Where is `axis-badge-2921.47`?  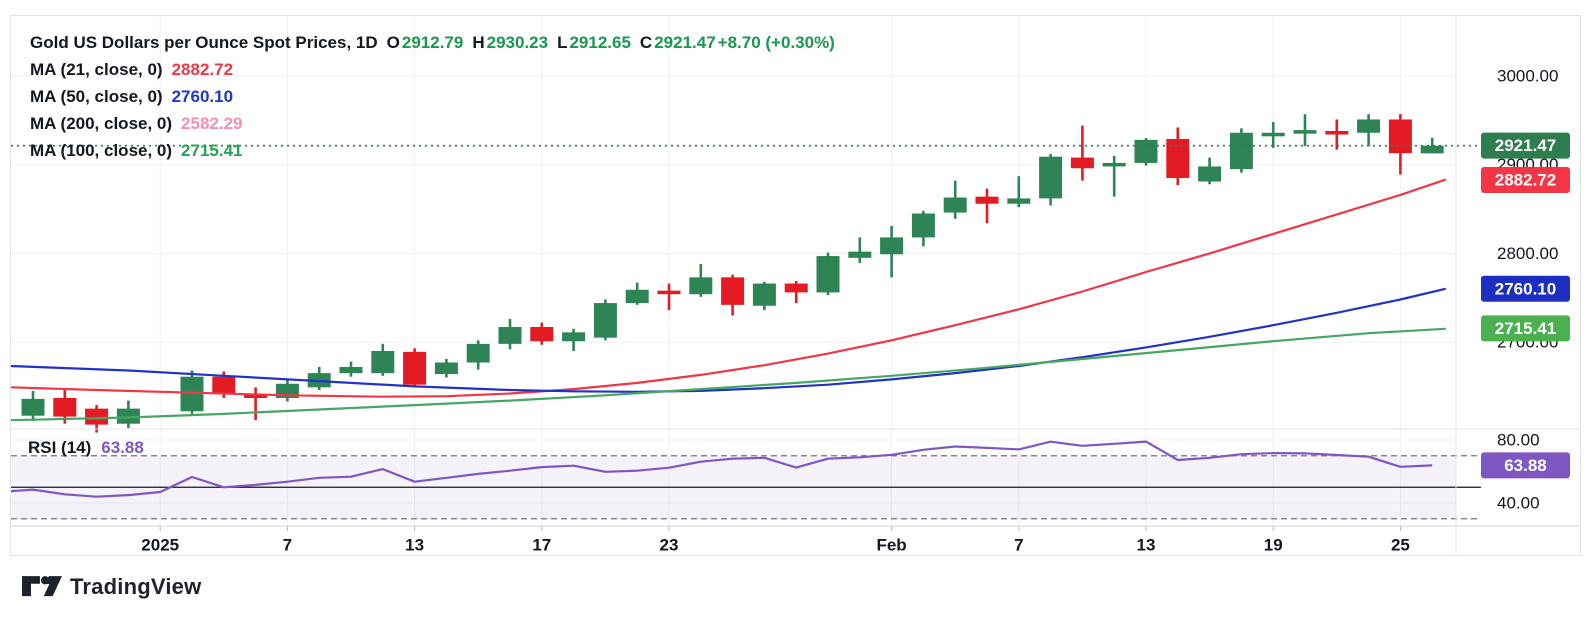 axis-badge-2921.47 is located at coordinates (1525, 145).